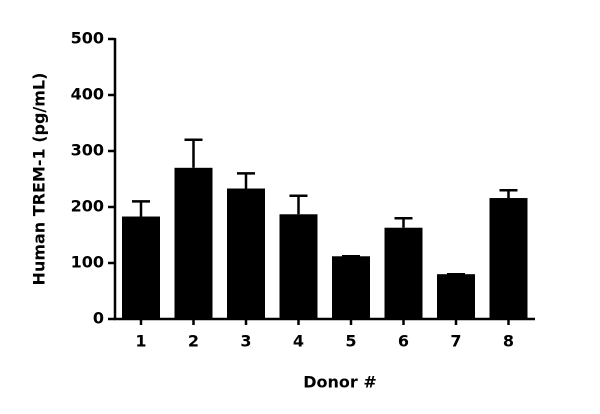  What do you see at coordinates (87, 94) in the screenshot?
I see `y-tick-label: 400` at bounding box center [87, 94].